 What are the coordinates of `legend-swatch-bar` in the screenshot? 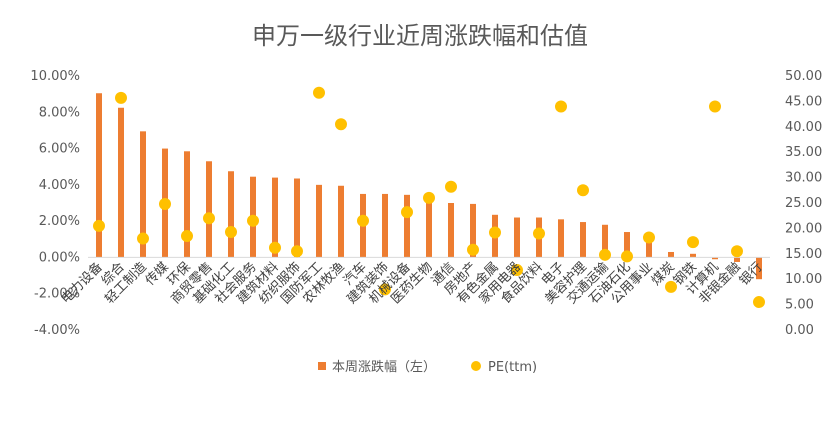 It's located at (322, 366).